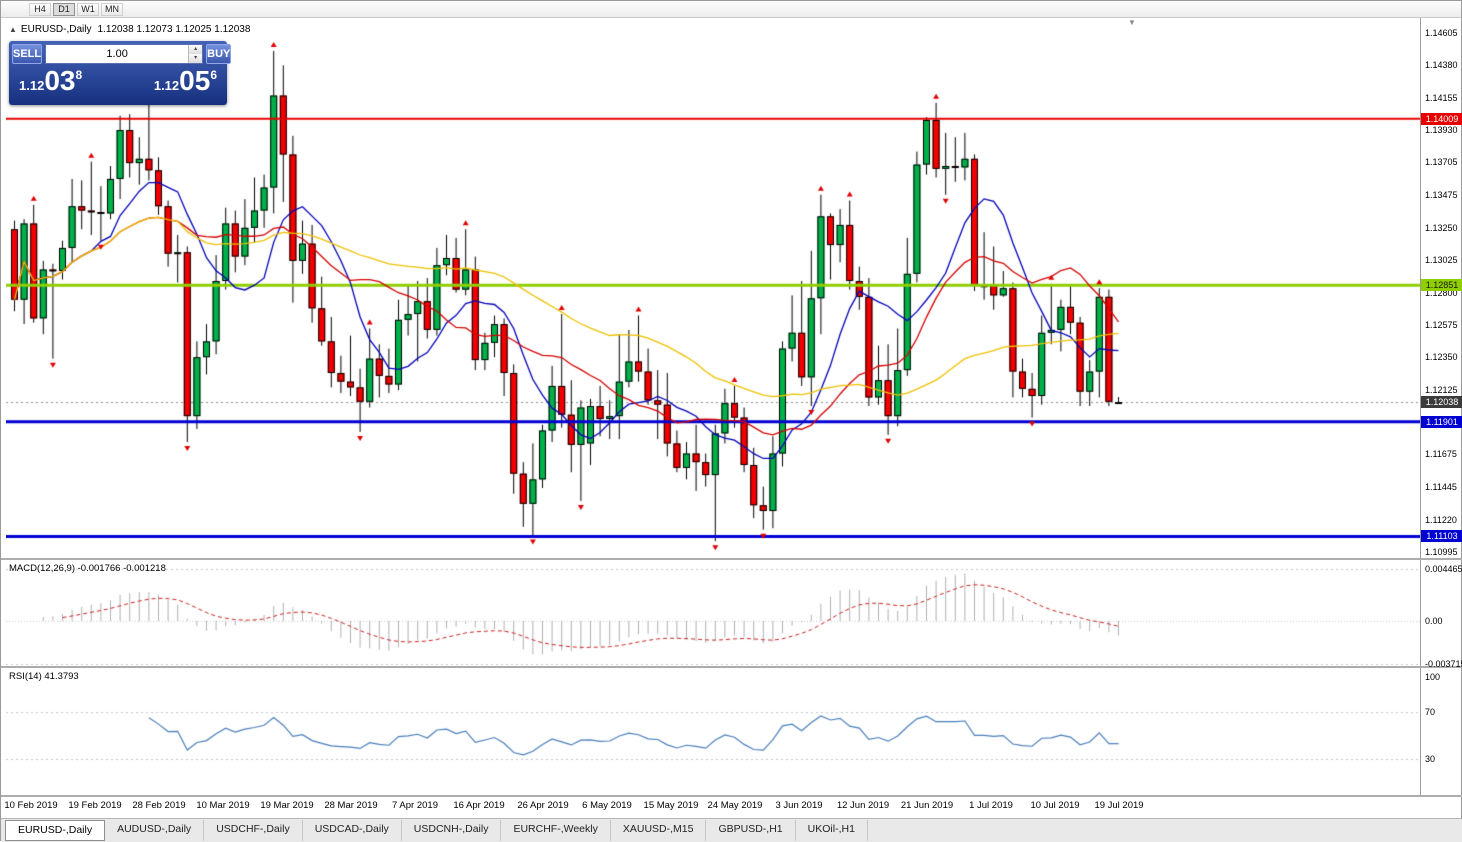  What do you see at coordinates (863, 805) in the screenshot?
I see `date-axis-label: 12 Jun 2019` at bounding box center [863, 805].